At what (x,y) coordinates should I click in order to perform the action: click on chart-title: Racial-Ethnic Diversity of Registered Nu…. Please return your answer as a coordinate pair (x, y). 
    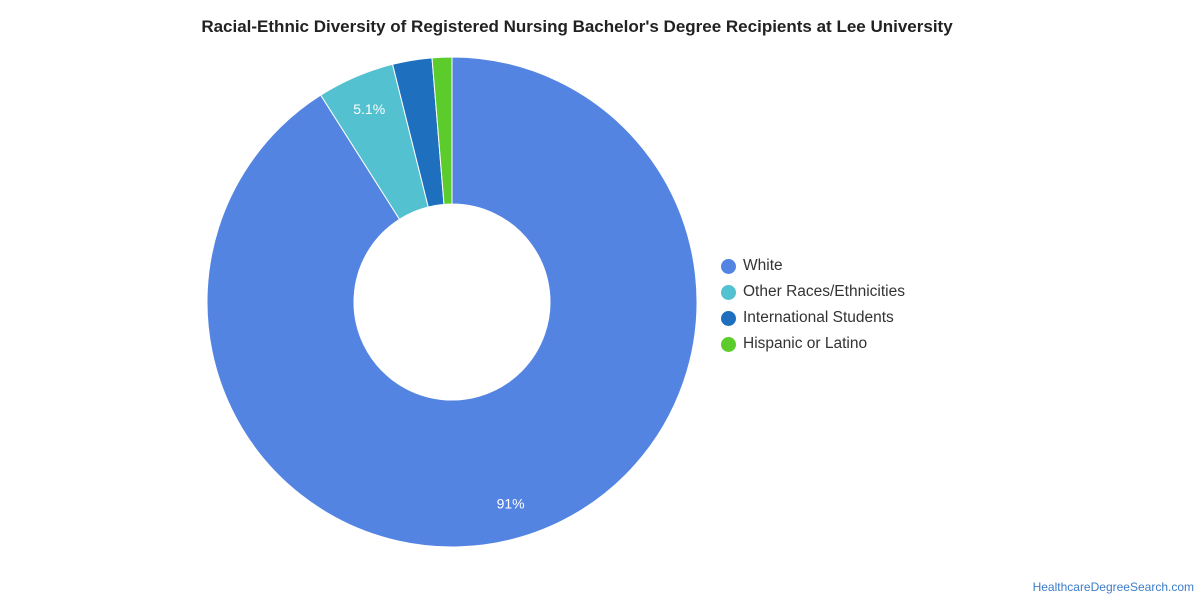
    Looking at the image, I should click on (577, 26).